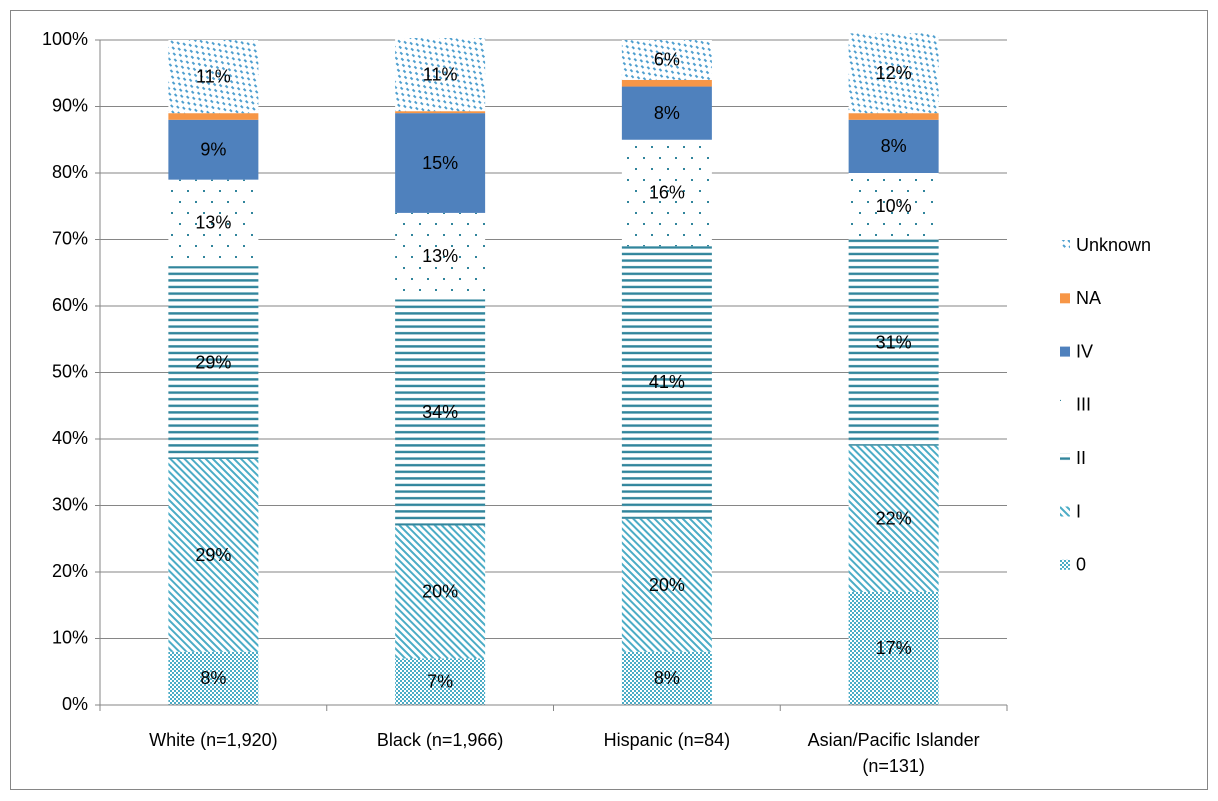  I want to click on y-tick-label: 0%, so click(75, 704).